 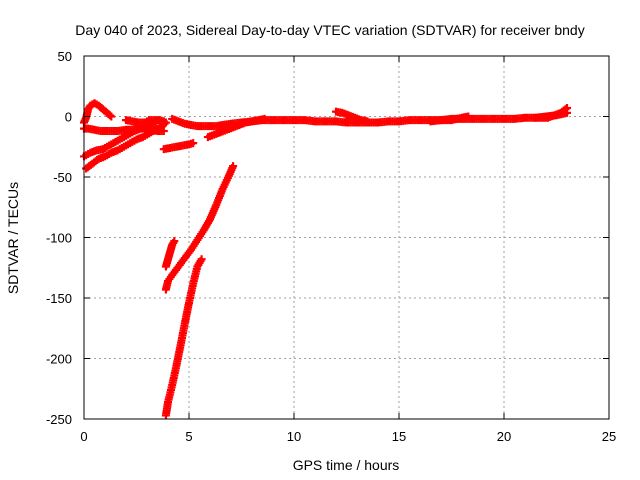 I want to click on y-tick-label: -250, so click(x=59, y=419).